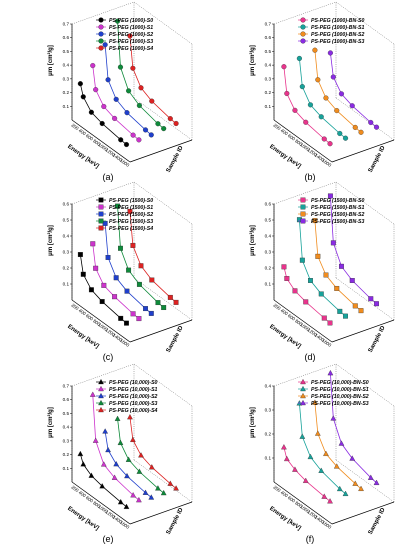 The image size is (416, 550). Describe the element at coordinates (268, 24) in the screenshot. I see `y-tick-label: 0.7` at that location.